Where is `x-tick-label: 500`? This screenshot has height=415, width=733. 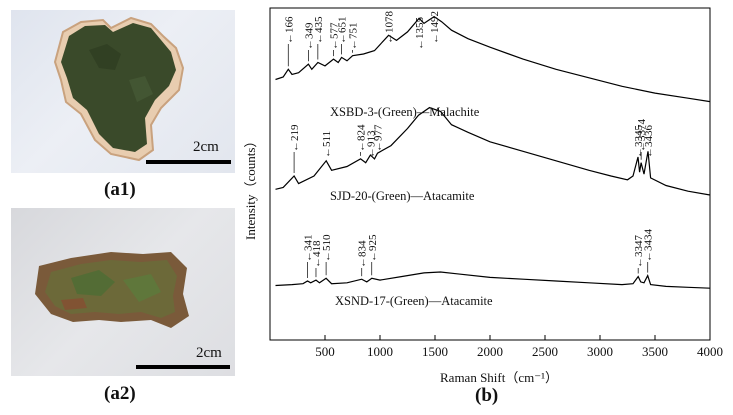
x-tick-label: 500 is located at coordinates (325, 351).